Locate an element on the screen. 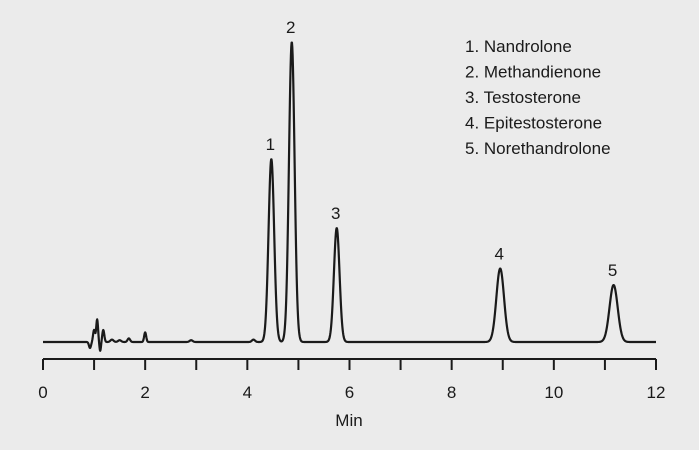  legend-entry: 2. Methandienone is located at coordinates (533, 72).